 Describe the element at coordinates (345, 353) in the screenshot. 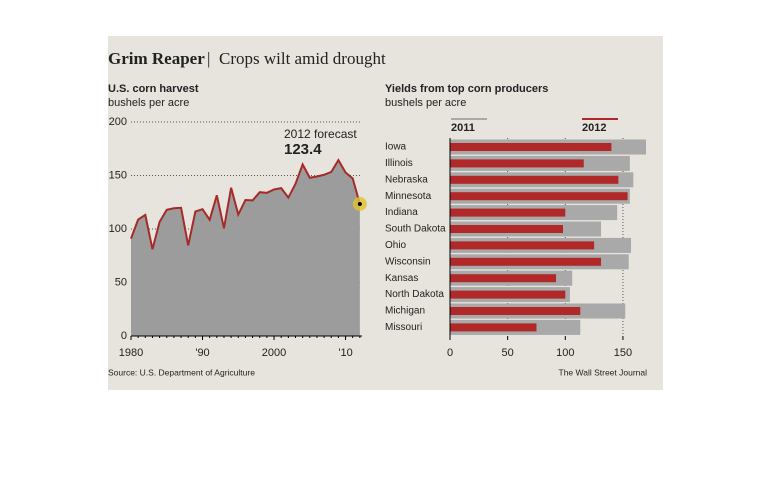

I see `x-tick-label: '10` at that location.